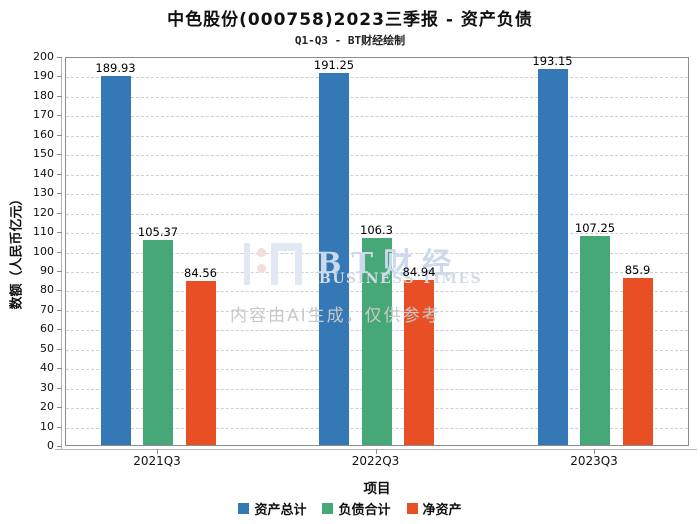 This screenshot has width=700, height=524. What do you see at coordinates (158, 232) in the screenshot?
I see `bar-value-label: 105.37` at bounding box center [158, 232].